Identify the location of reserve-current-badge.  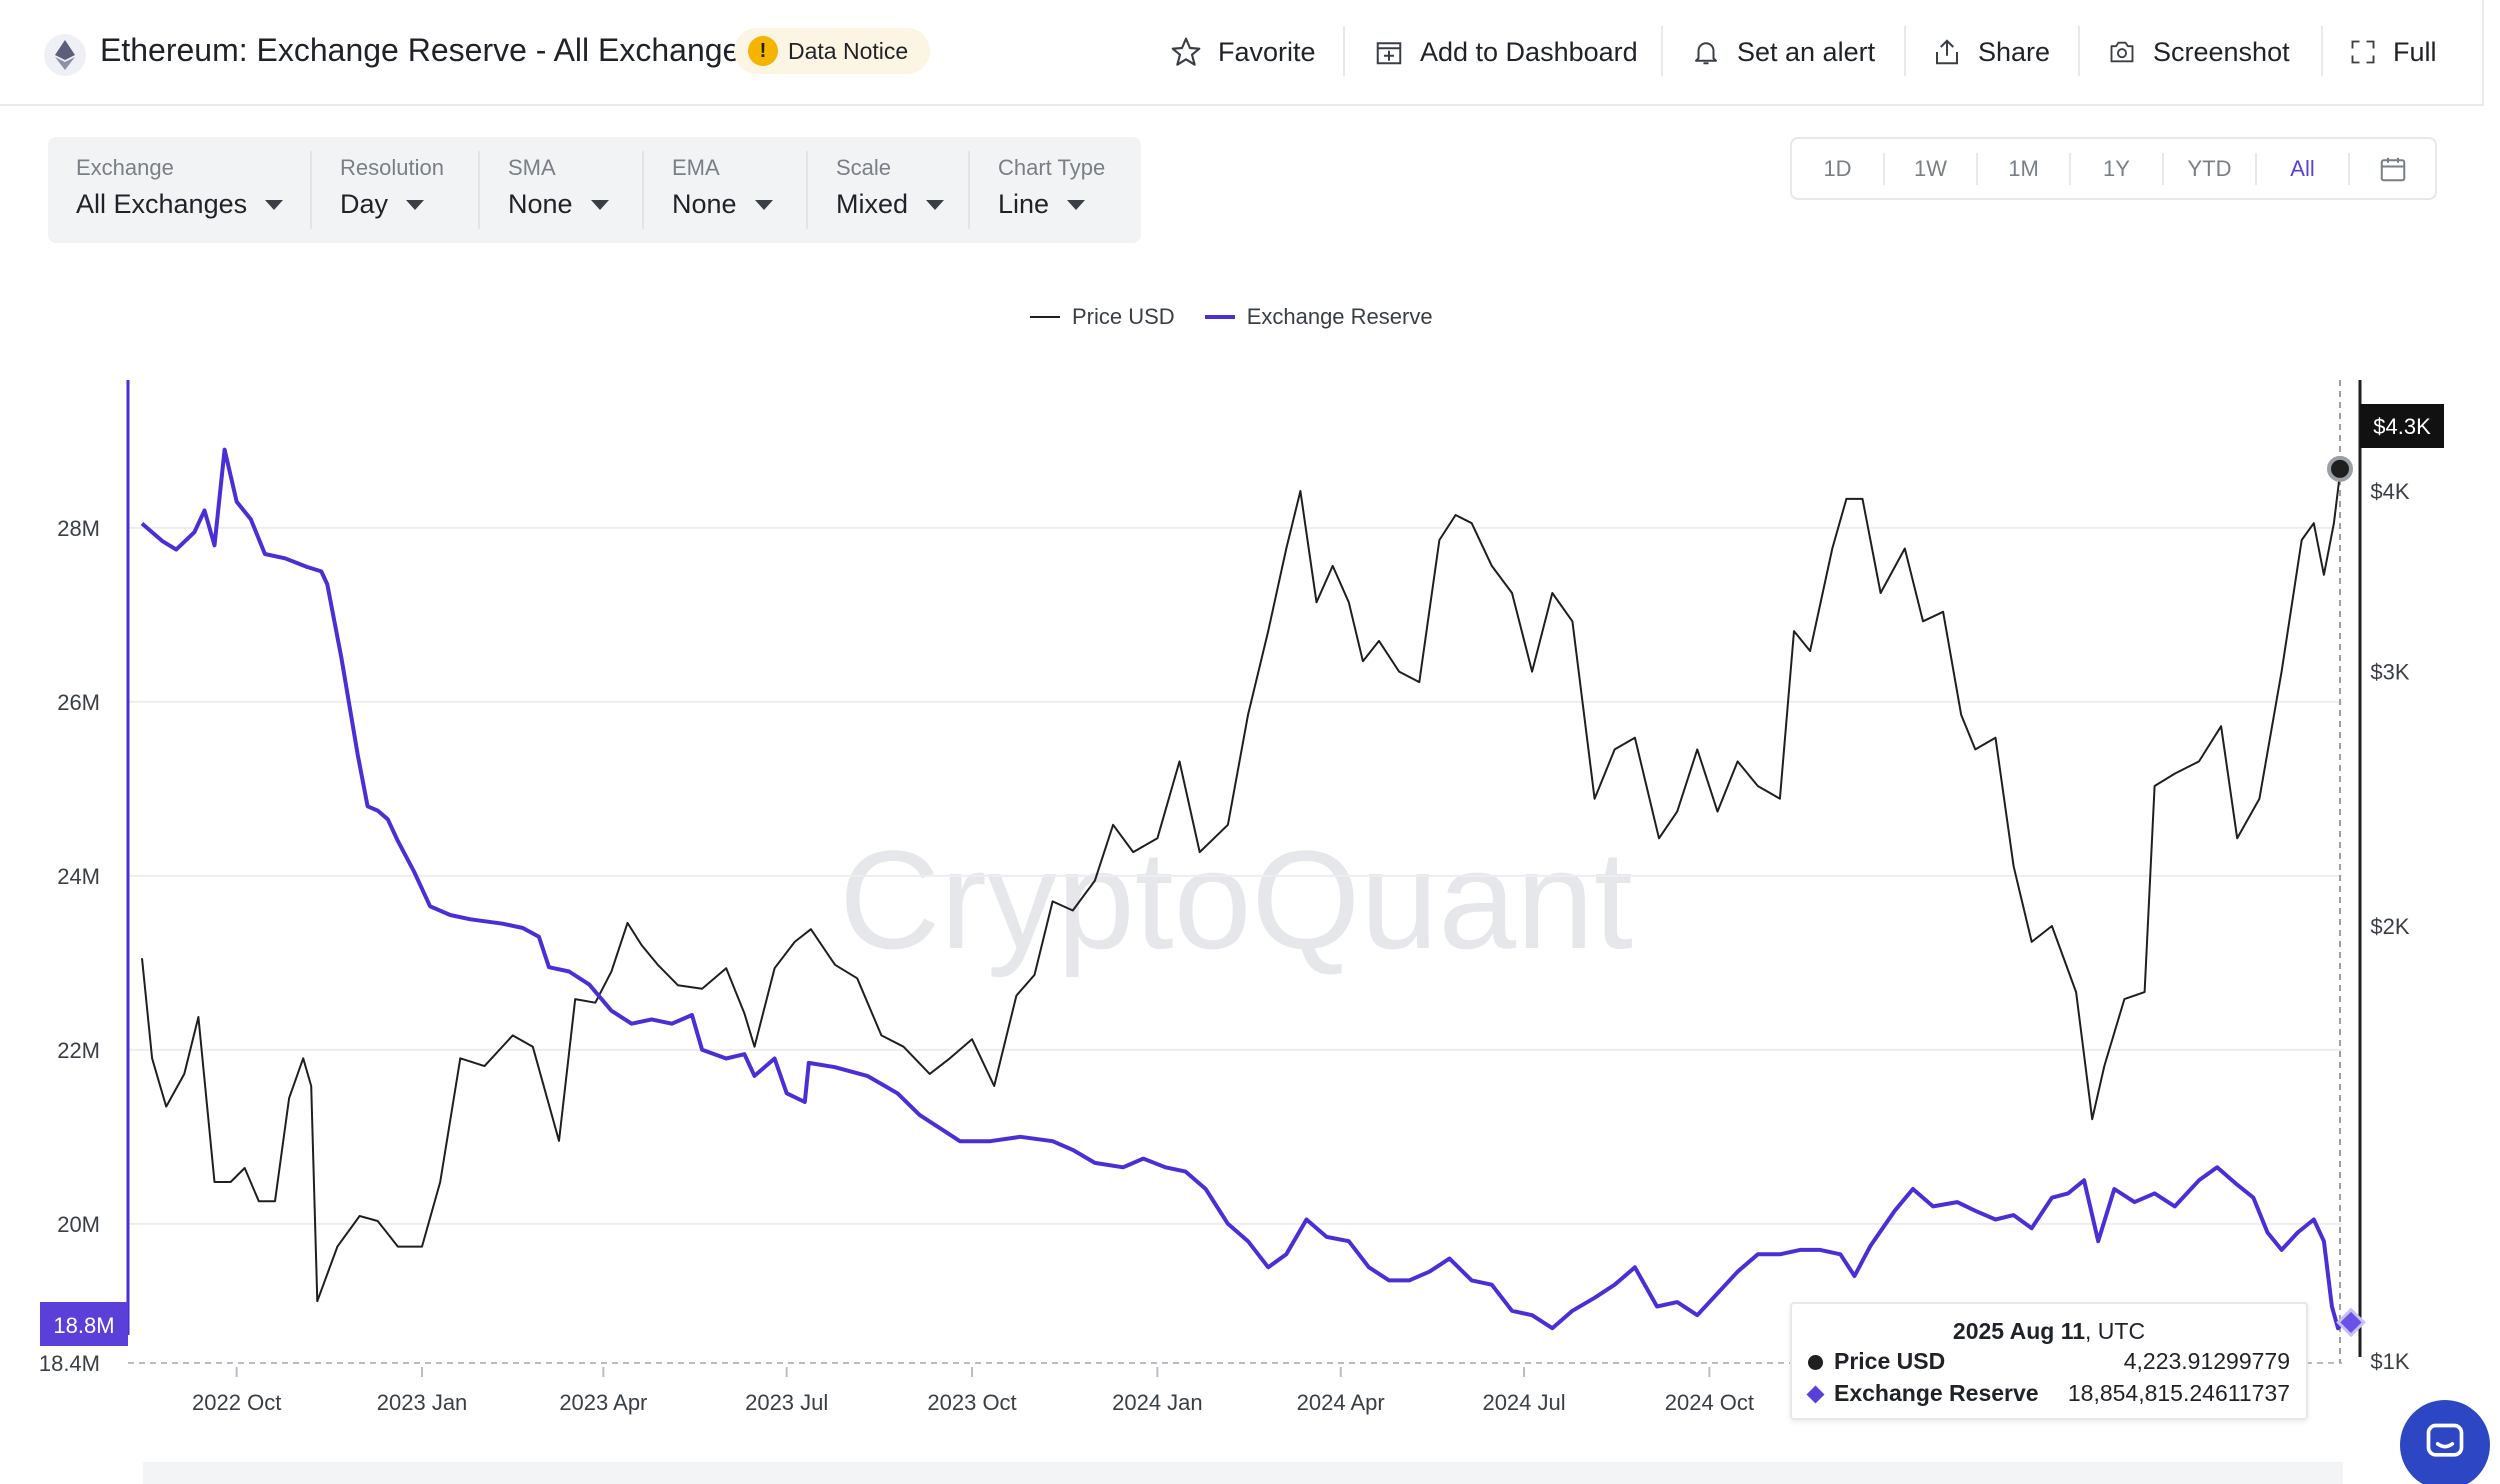
(84, 1324).